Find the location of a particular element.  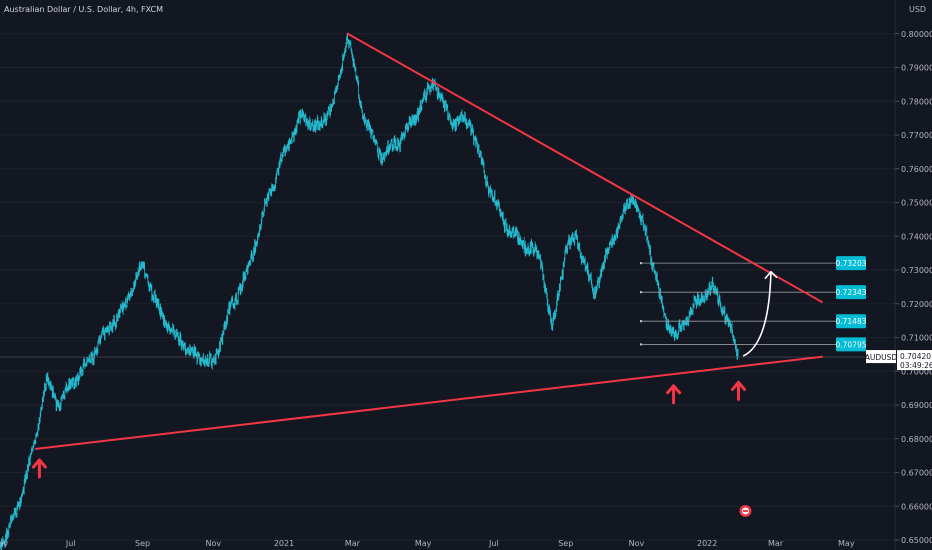

projection-curve is located at coordinates (757, 314).